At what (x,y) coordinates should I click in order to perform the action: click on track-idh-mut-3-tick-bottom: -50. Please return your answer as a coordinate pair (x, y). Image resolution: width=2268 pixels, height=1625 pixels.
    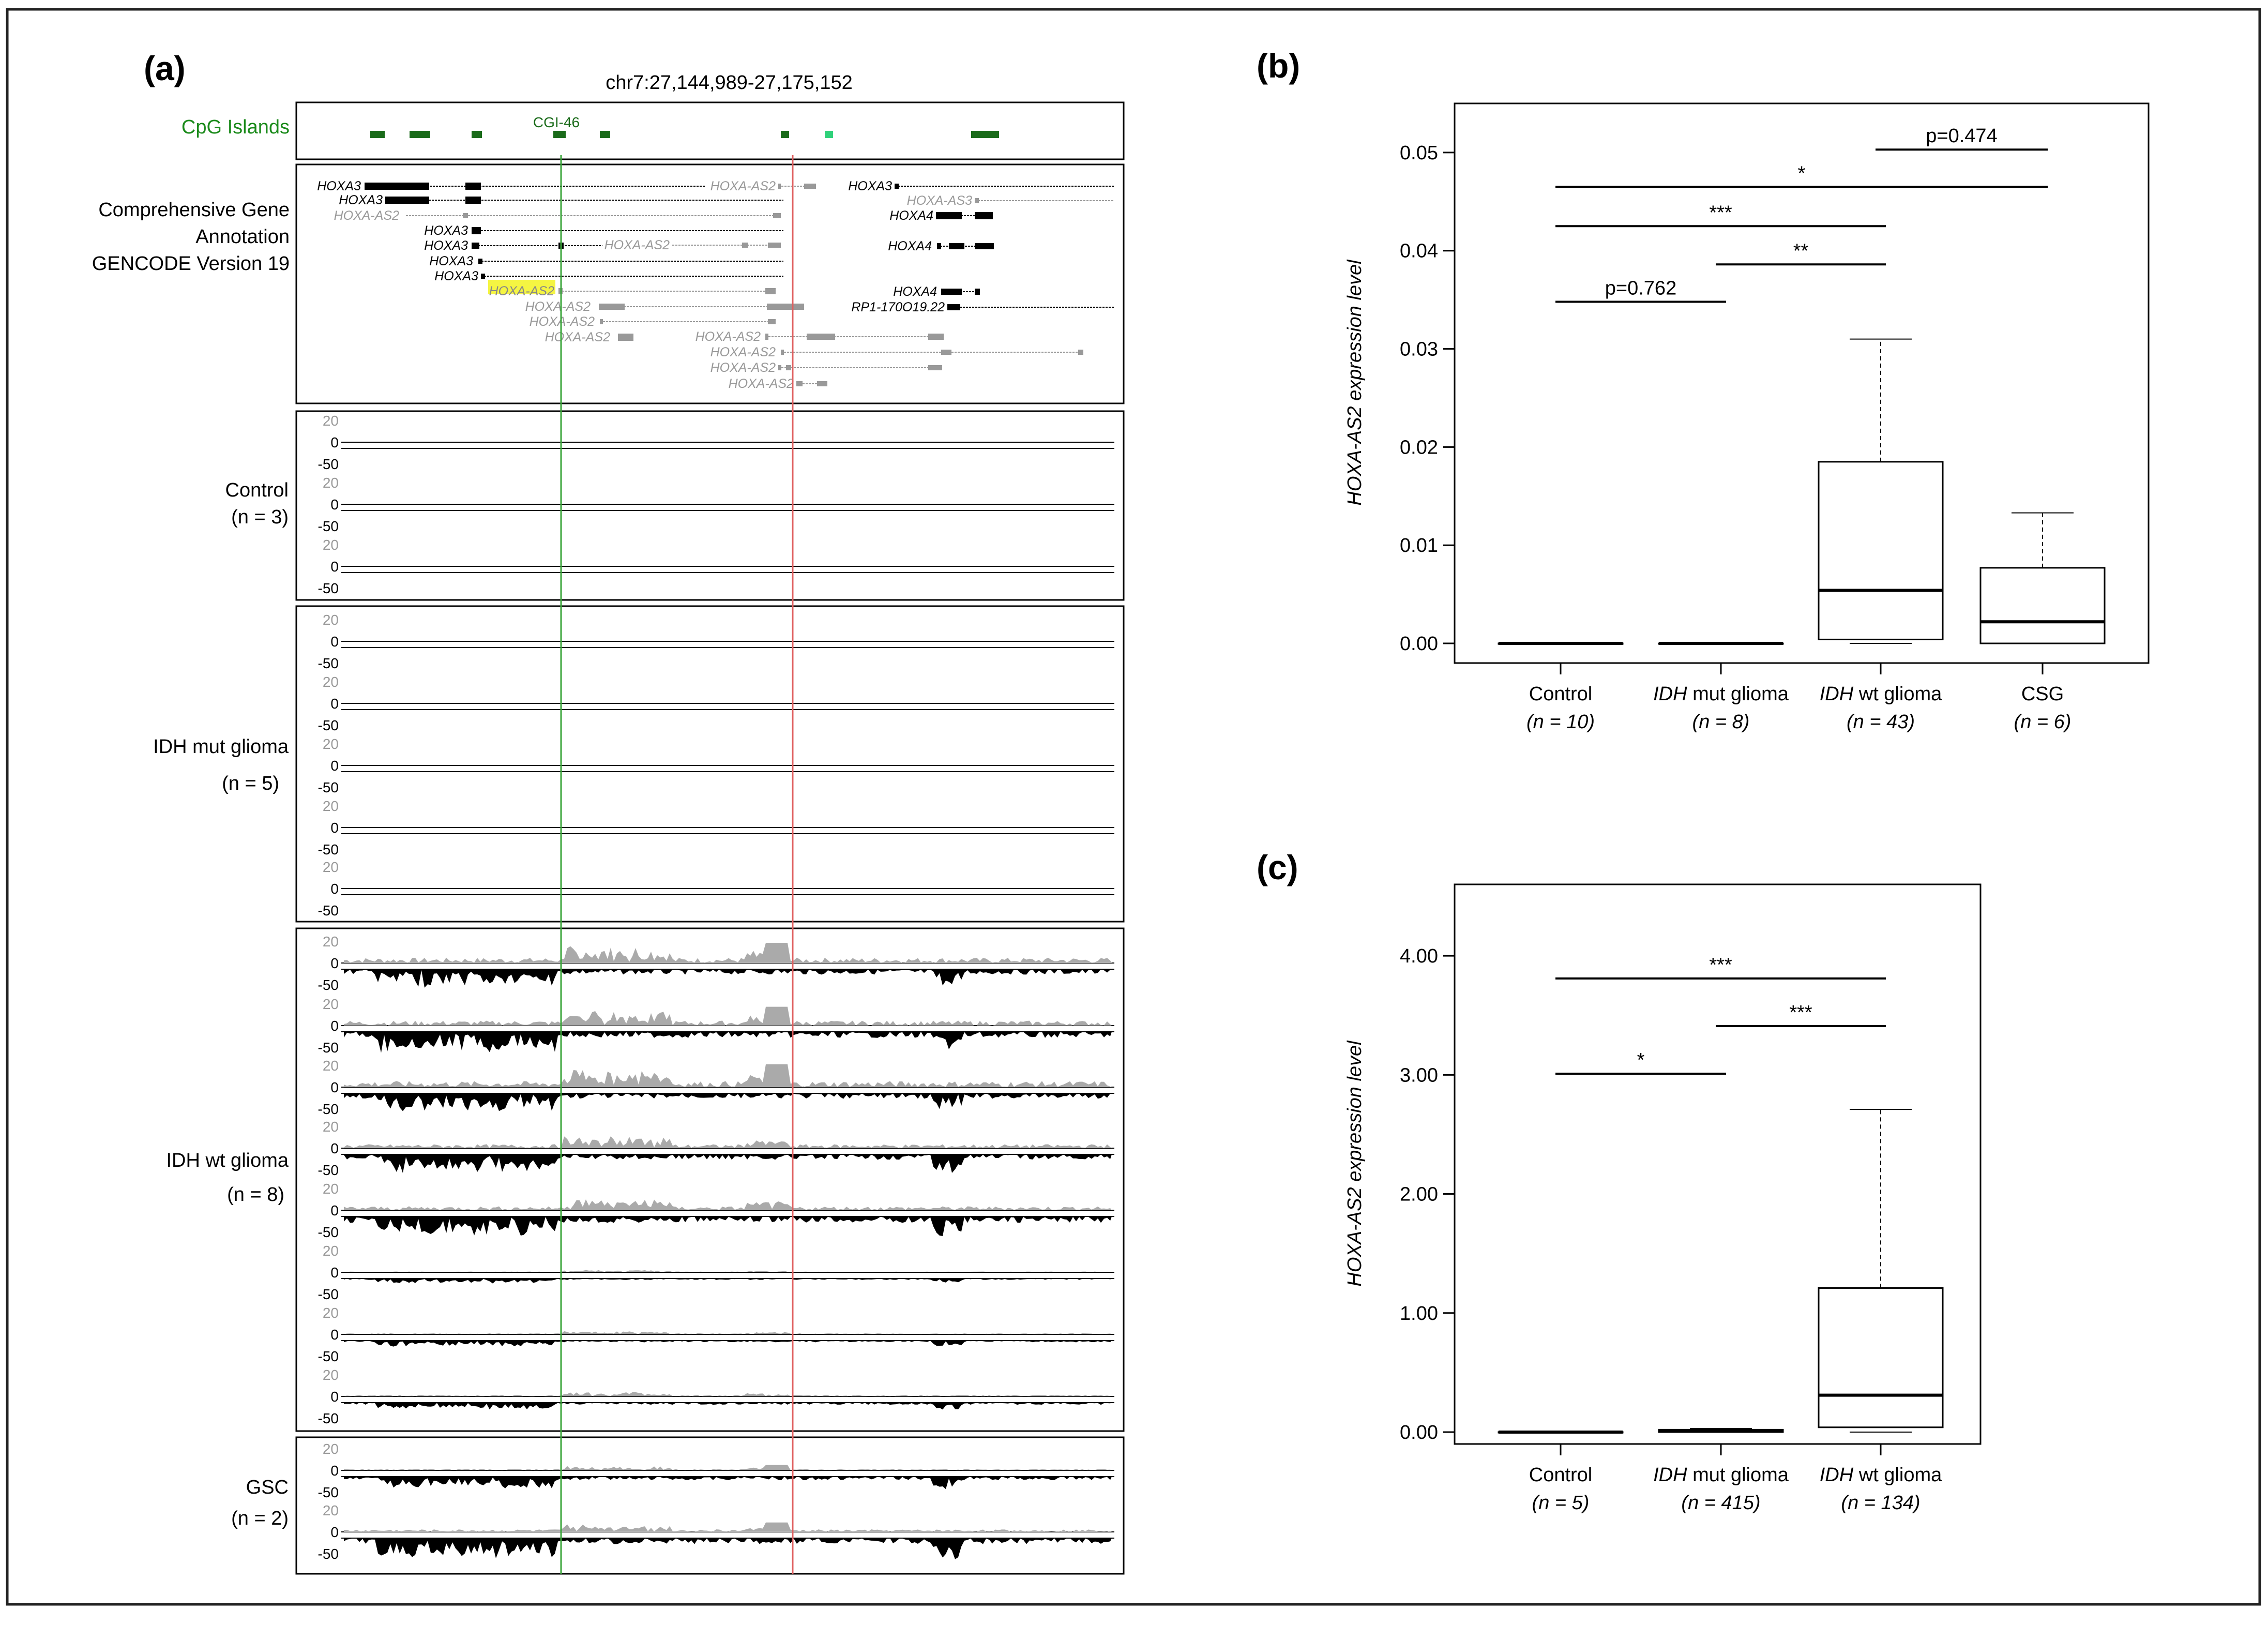
    Looking at the image, I should click on (328, 787).